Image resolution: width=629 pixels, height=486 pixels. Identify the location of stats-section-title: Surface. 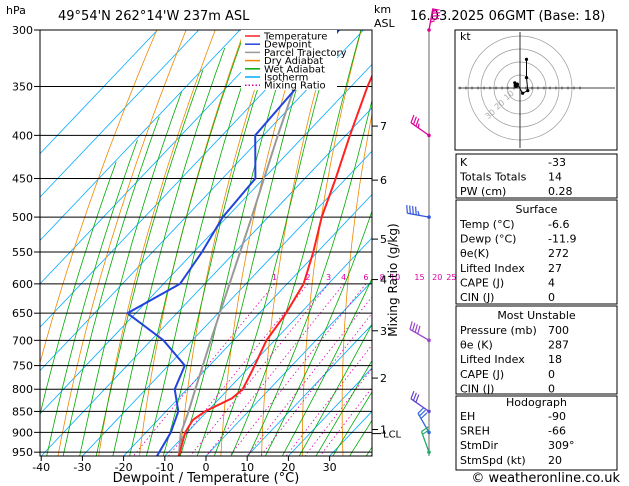
(537, 209).